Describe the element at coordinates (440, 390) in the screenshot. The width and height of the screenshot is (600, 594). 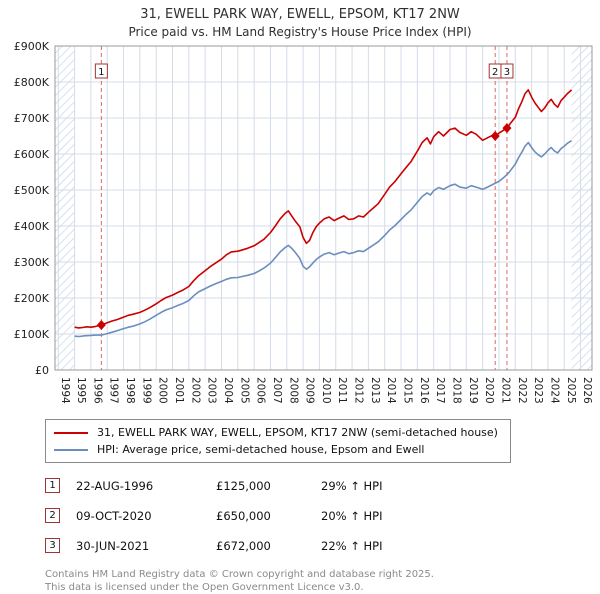
I see `svg-text: 2017` at that location.